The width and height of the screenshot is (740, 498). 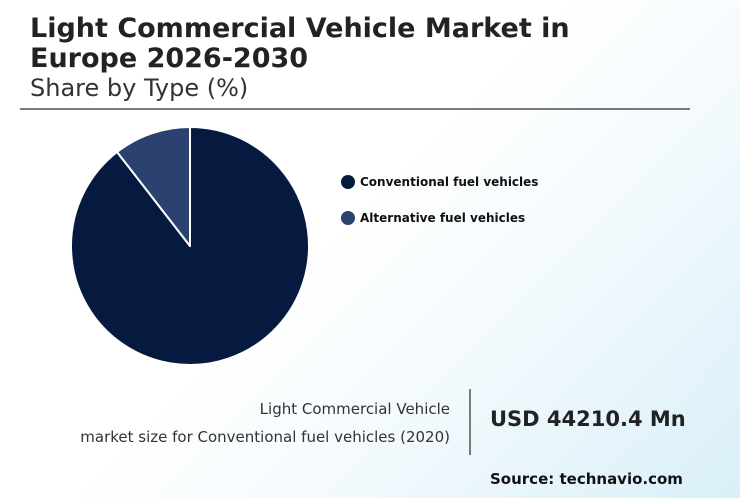 What do you see at coordinates (449, 182) in the screenshot?
I see `legend-label-conventional: Conventional fuel vehicles` at bounding box center [449, 182].